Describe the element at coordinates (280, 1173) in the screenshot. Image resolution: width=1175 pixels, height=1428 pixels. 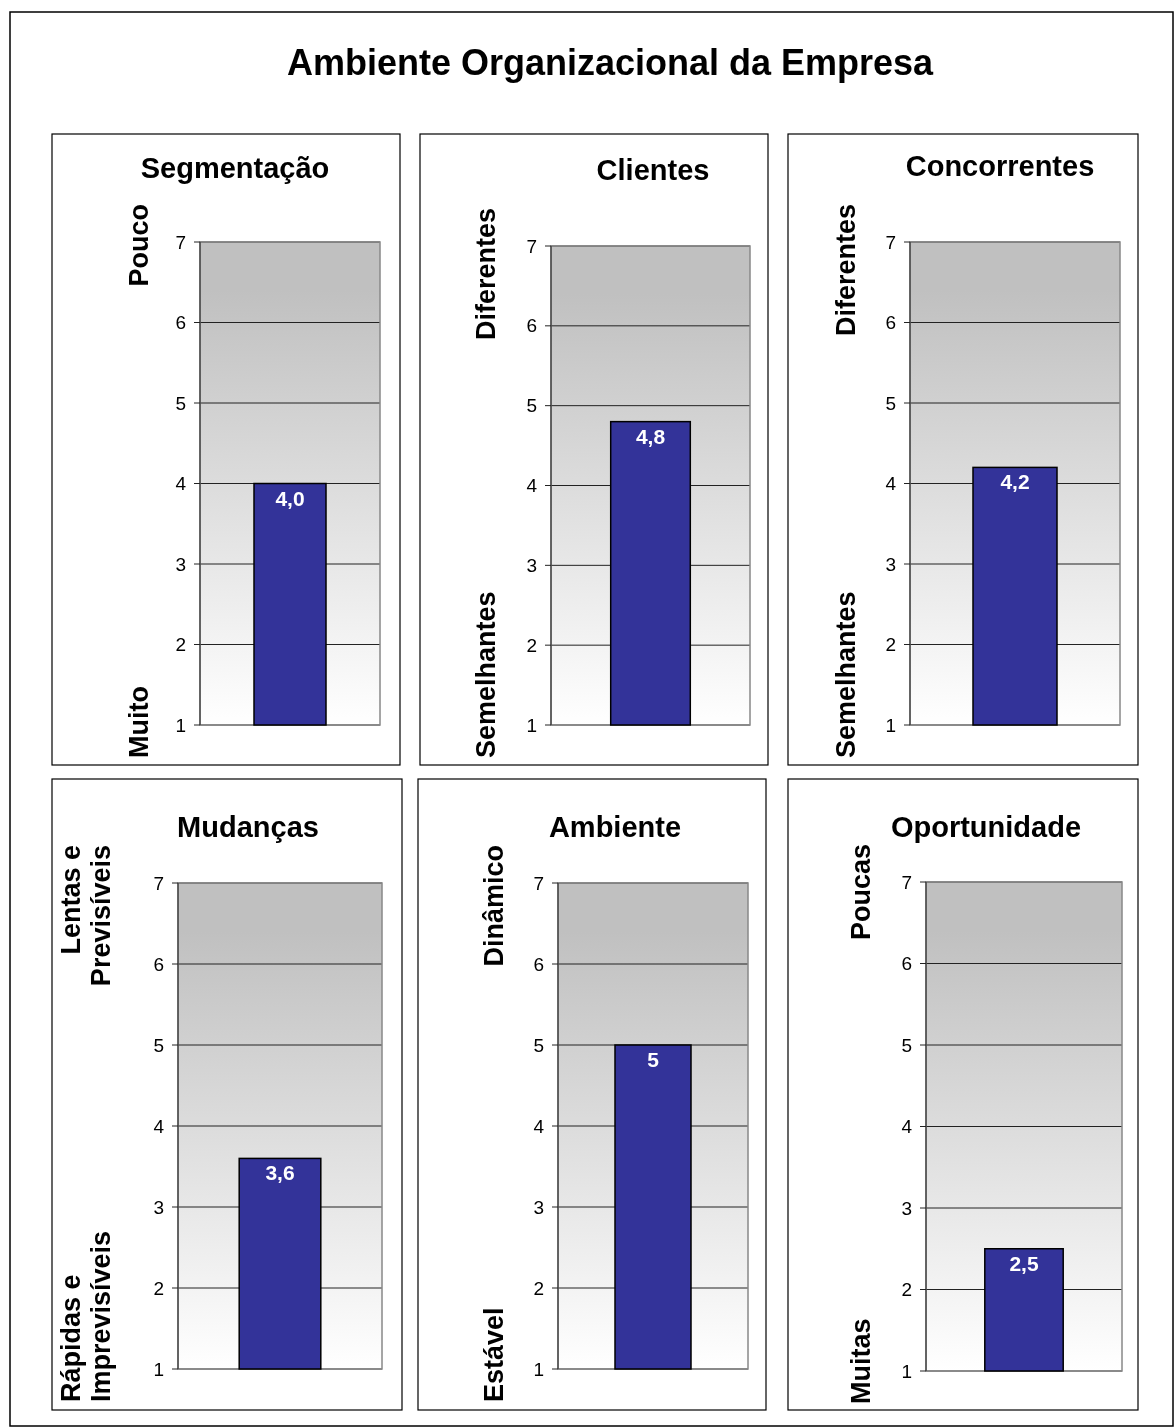
I see `data-label: 3,6` at that location.